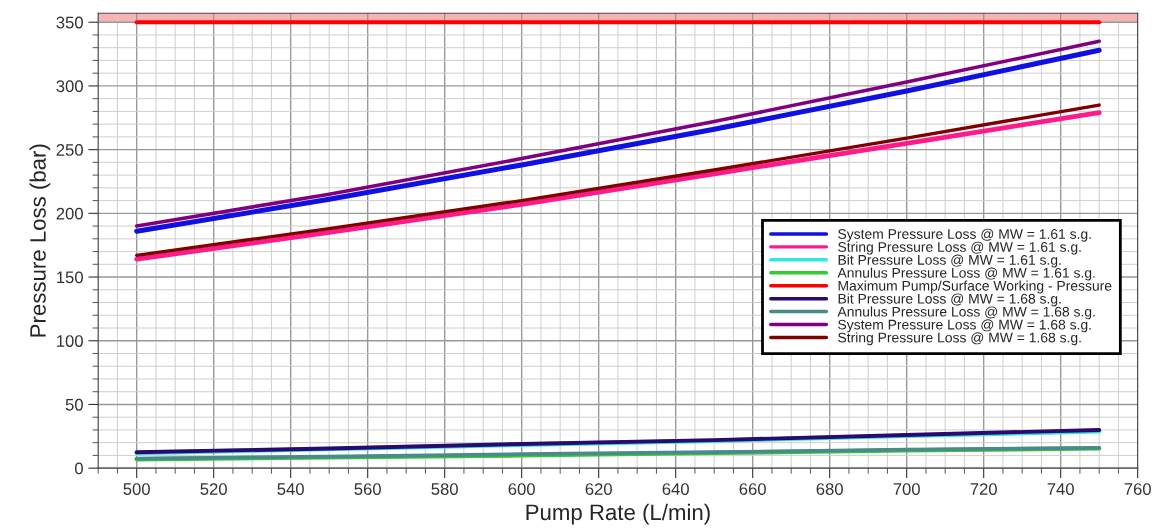 The image size is (1155, 532). What do you see at coordinates (40, 240) in the screenshot?
I see `y-axis-title: Pressure Loss (bar)` at bounding box center [40, 240].